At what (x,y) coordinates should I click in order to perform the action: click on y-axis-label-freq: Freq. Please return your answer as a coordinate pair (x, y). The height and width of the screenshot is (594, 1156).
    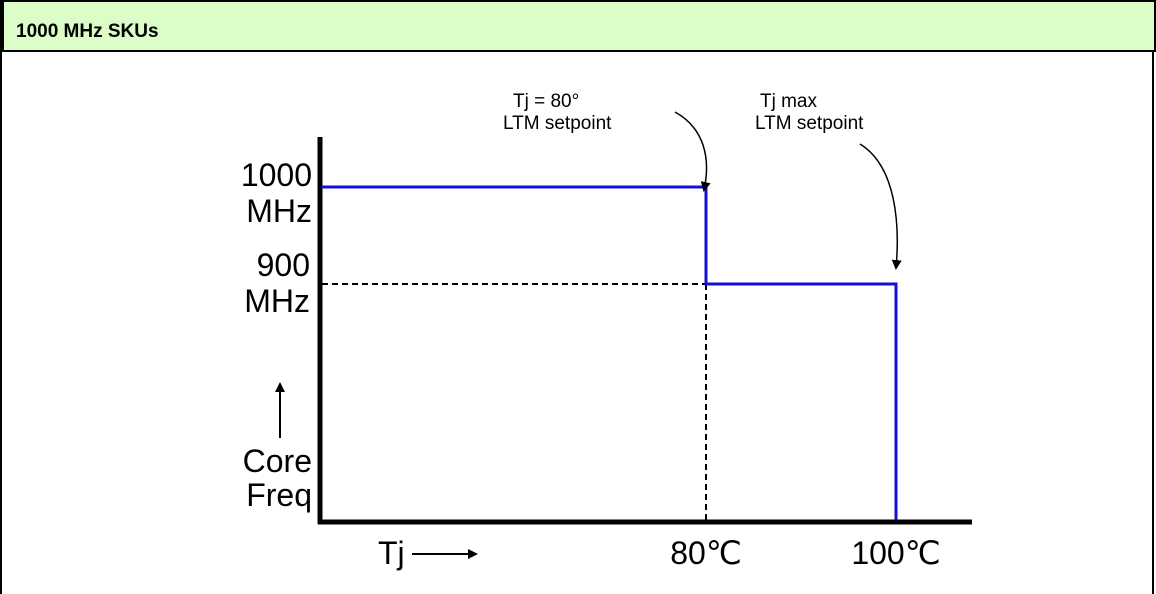
    Looking at the image, I should click on (279, 495).